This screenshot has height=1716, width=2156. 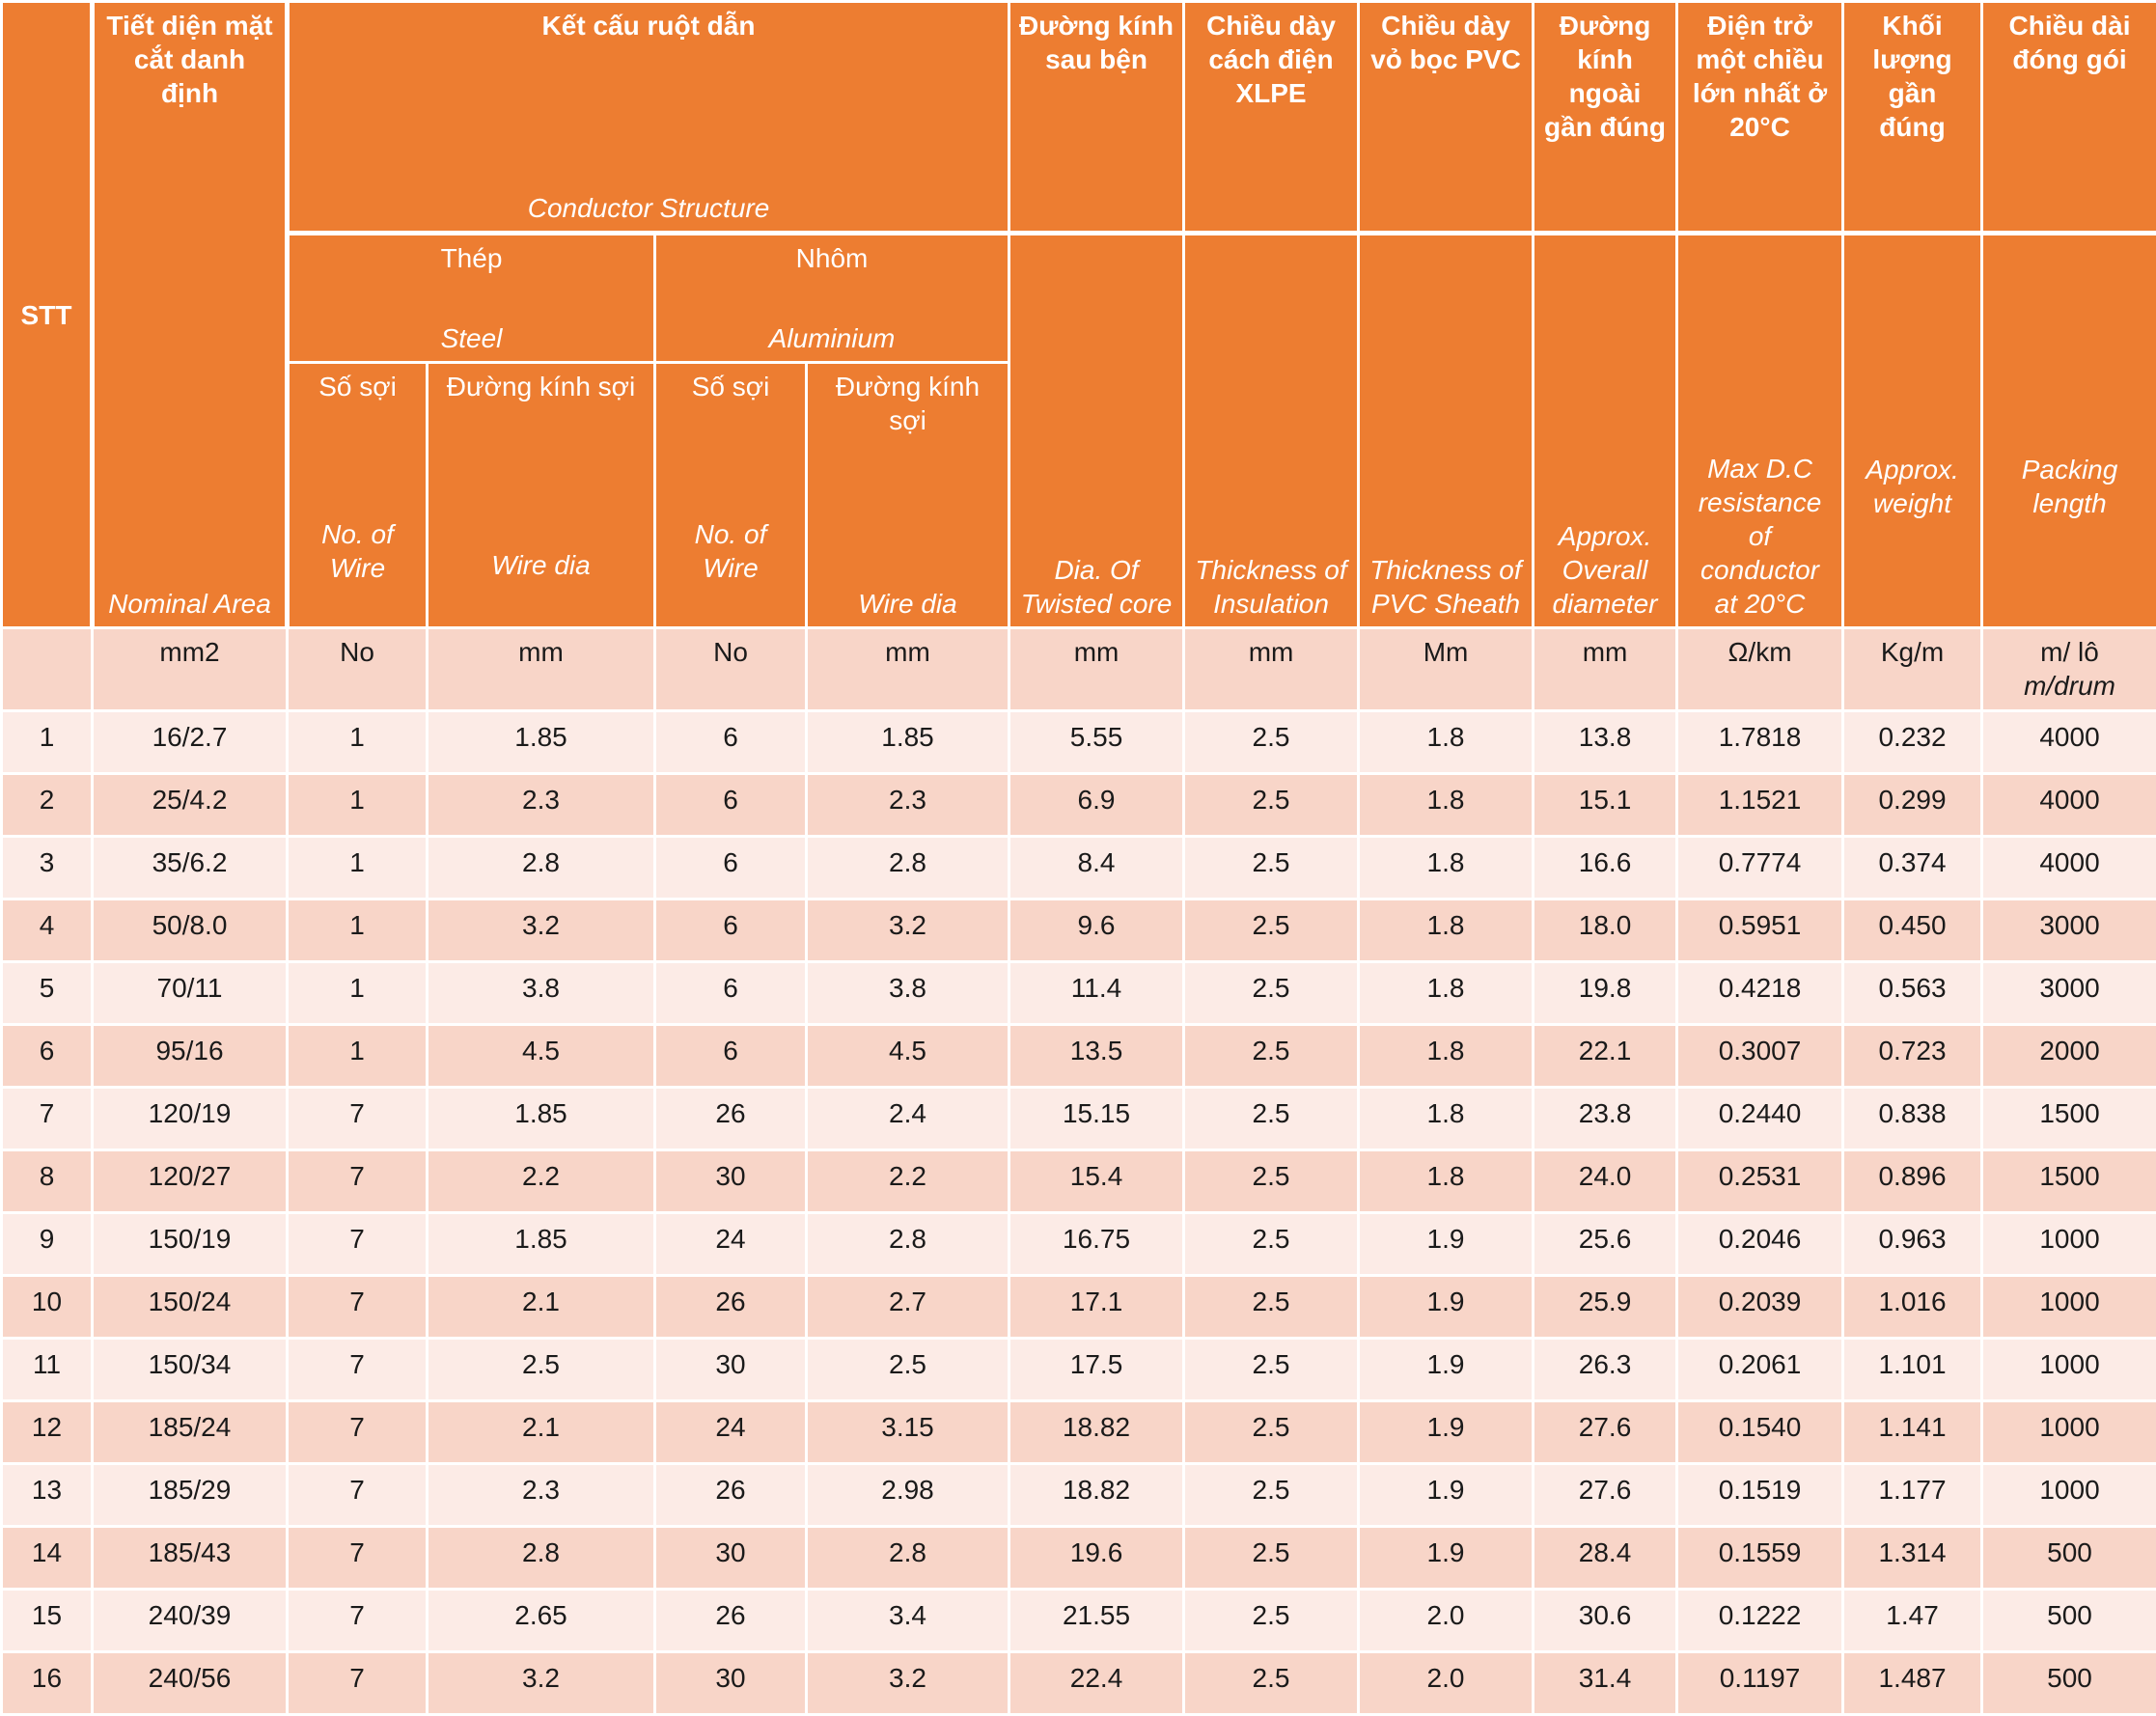 What do you see at coordinates (190, 742) in the screenshot?
I see `table-cell: 16/2.7` at bounding box center [190, 742].